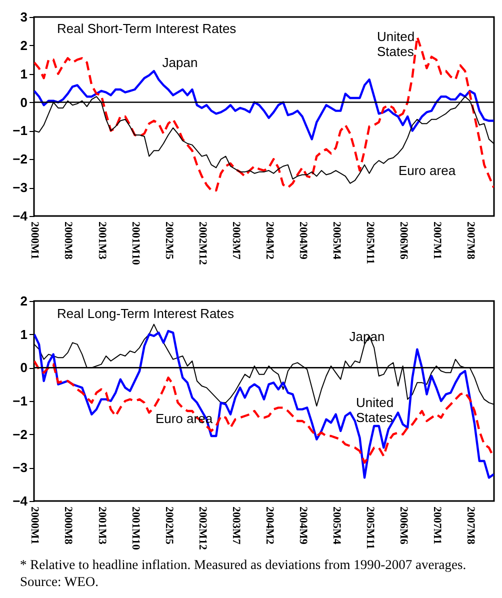  I want to click on chart-title: Real Long-Term Interest Rates, so click(146, 313).